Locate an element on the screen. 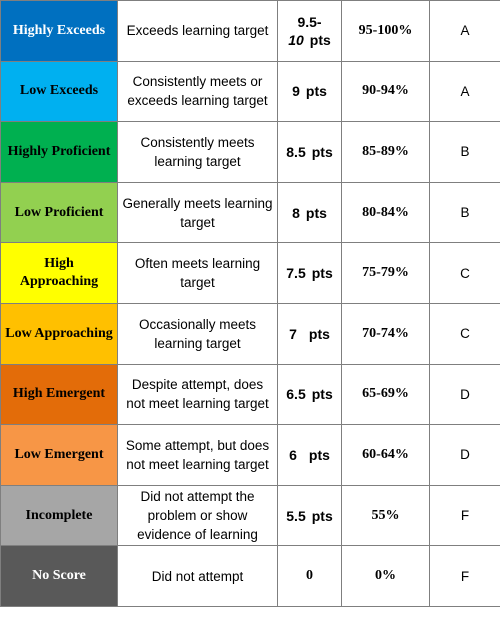 The image size is (500, 634). points-value: 9 is located at coordinates (296, 91).